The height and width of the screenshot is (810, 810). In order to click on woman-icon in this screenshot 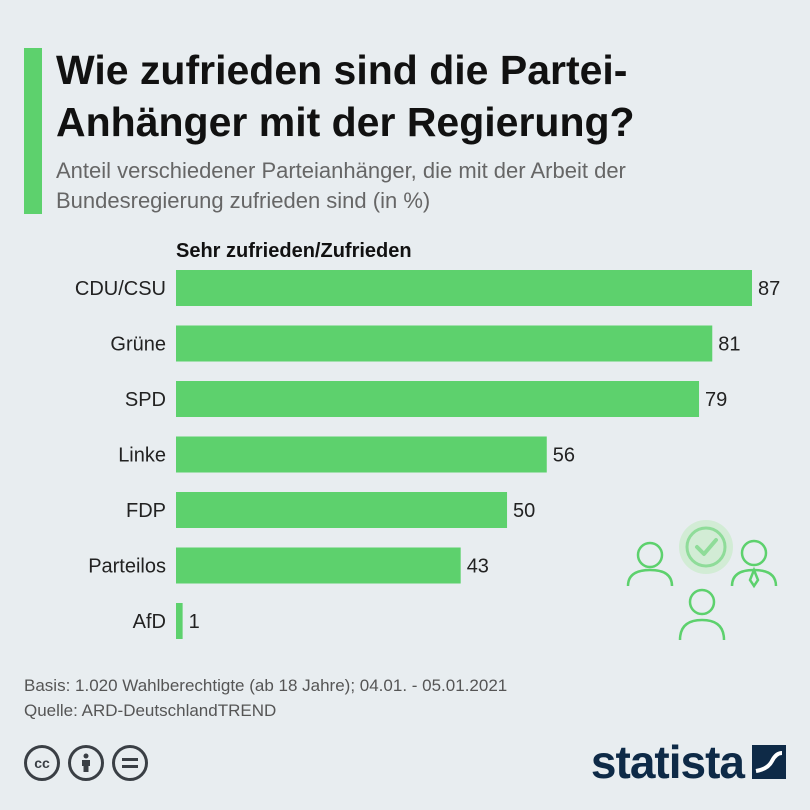, I will do `click(702, 614)`.